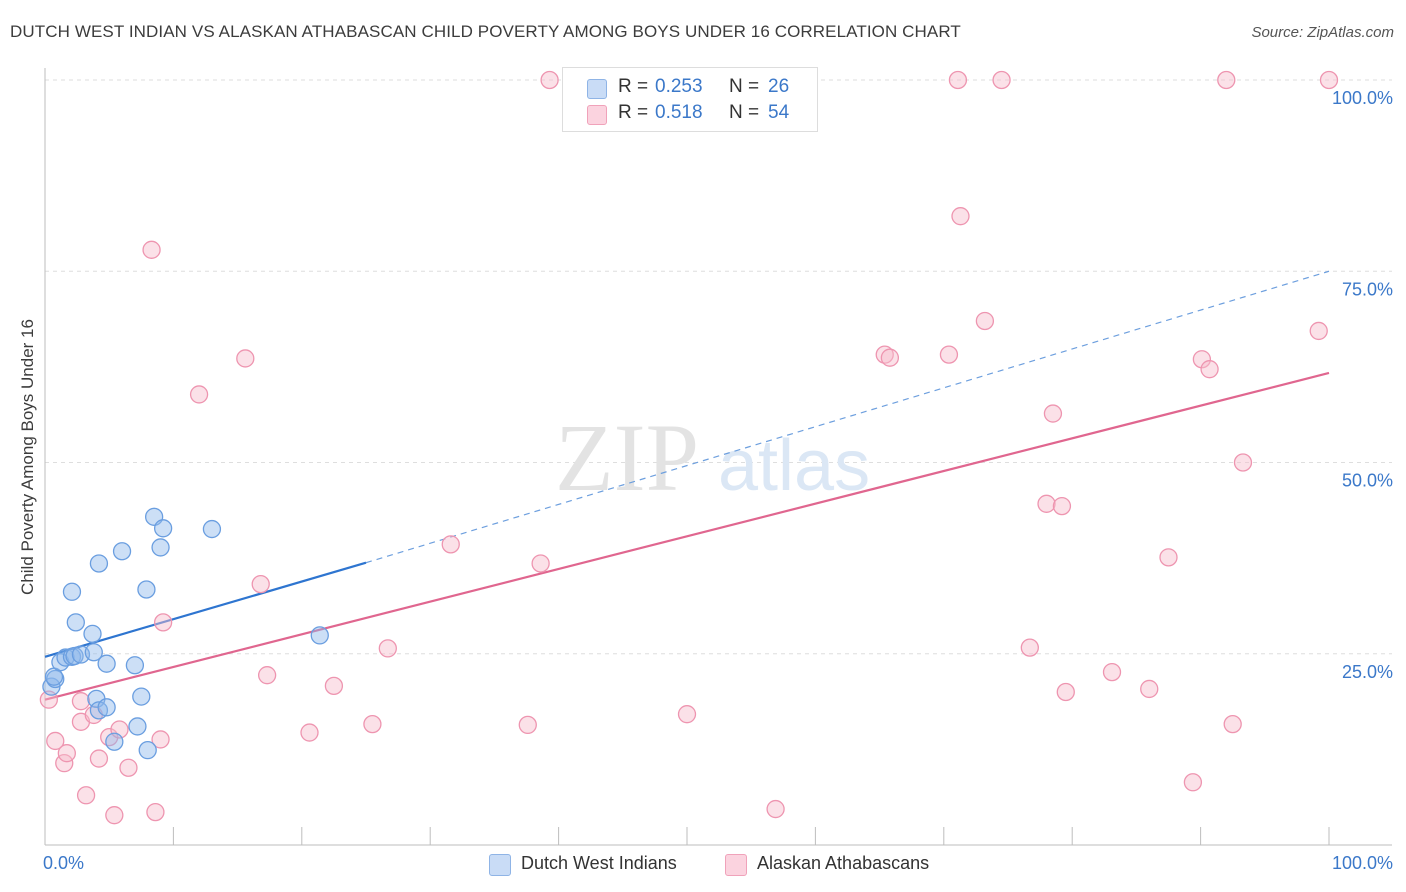 This screenshot has width=1406, height=892. What do you see at coordinates (679, 86) in the screenshot?
I see `r-value: 0.253` at bounding box center [679, 86].